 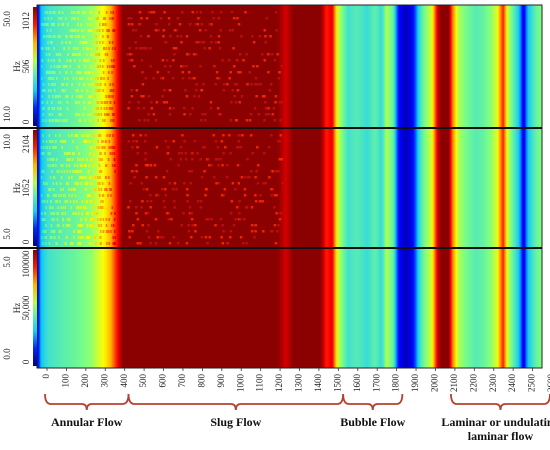 I want to click on x-tick-label: 1100, so click(x=260, y=383).